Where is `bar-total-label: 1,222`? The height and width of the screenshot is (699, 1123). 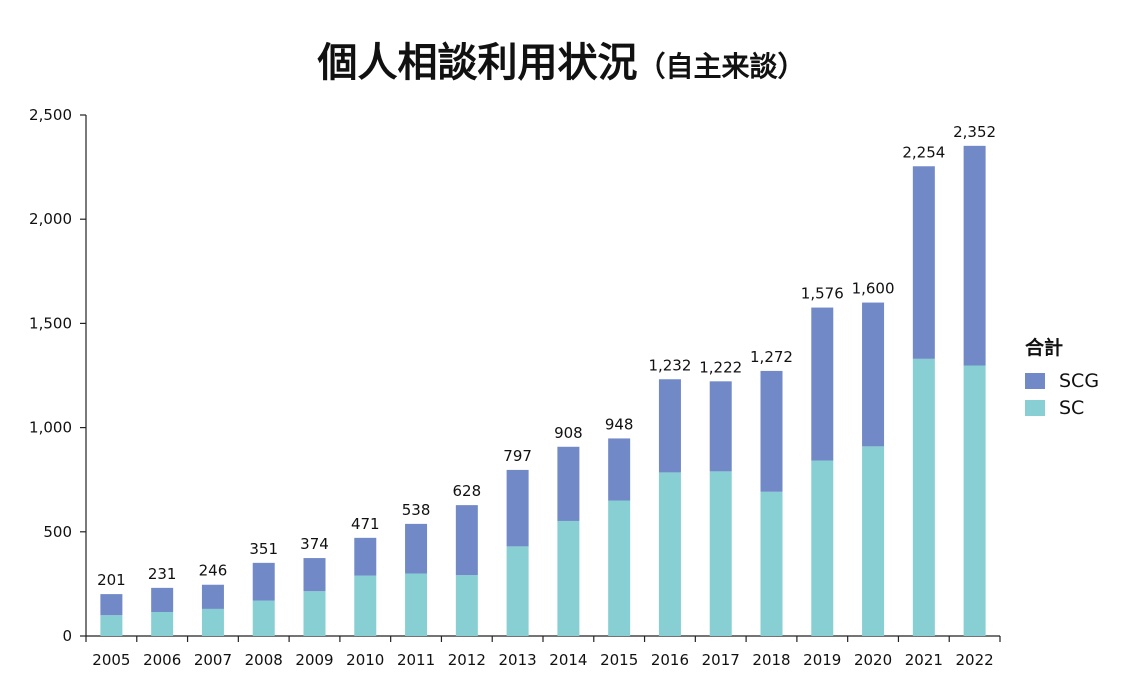 bar-total-label: 1,222 is located at coordinates (720, 367).